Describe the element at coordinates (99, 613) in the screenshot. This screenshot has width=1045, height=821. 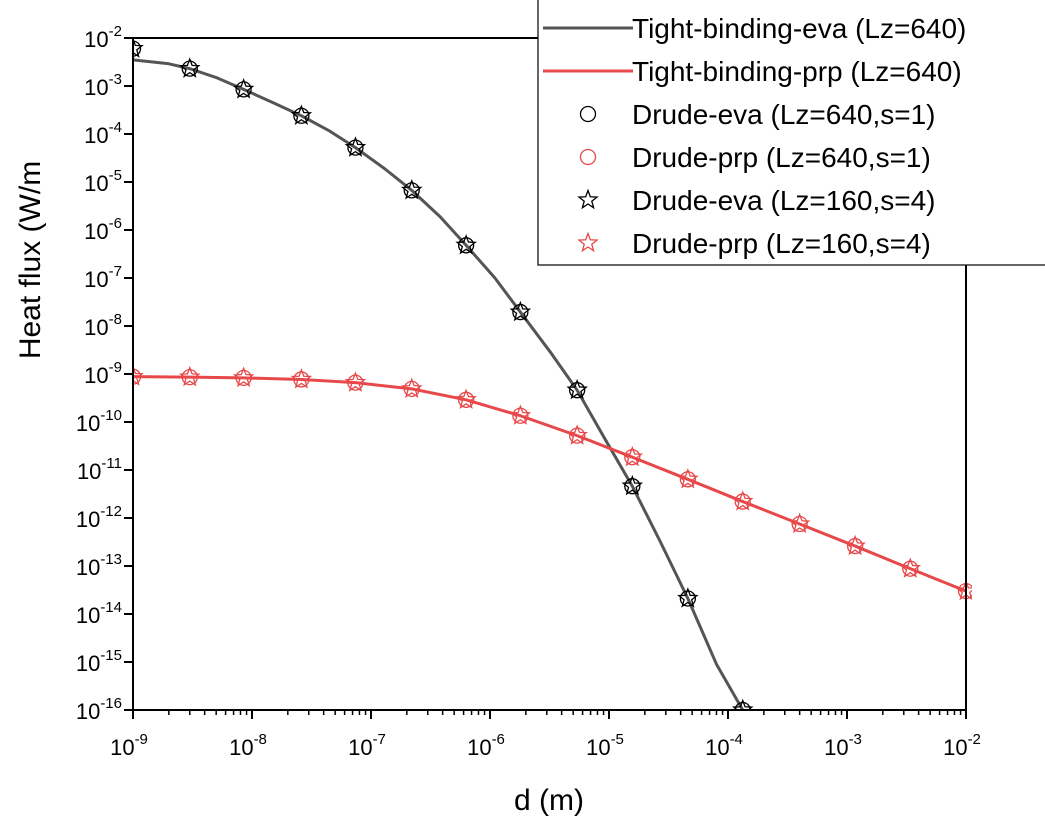
I see `y-tick-label-2: 10⁻¹⁴` at that location.